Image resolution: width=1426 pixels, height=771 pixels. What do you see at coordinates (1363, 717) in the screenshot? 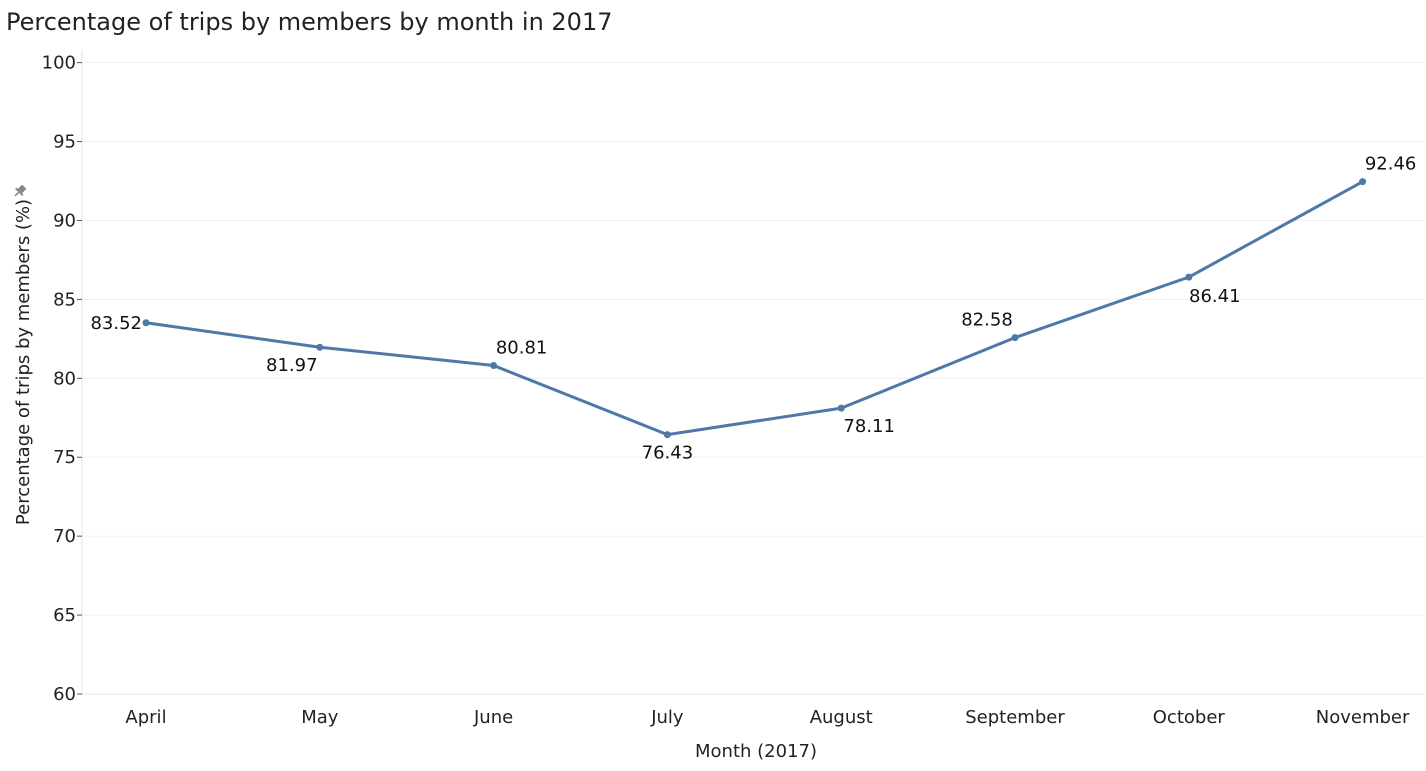
I see `x-tick-label: November` at bounding box center [1363, 717].